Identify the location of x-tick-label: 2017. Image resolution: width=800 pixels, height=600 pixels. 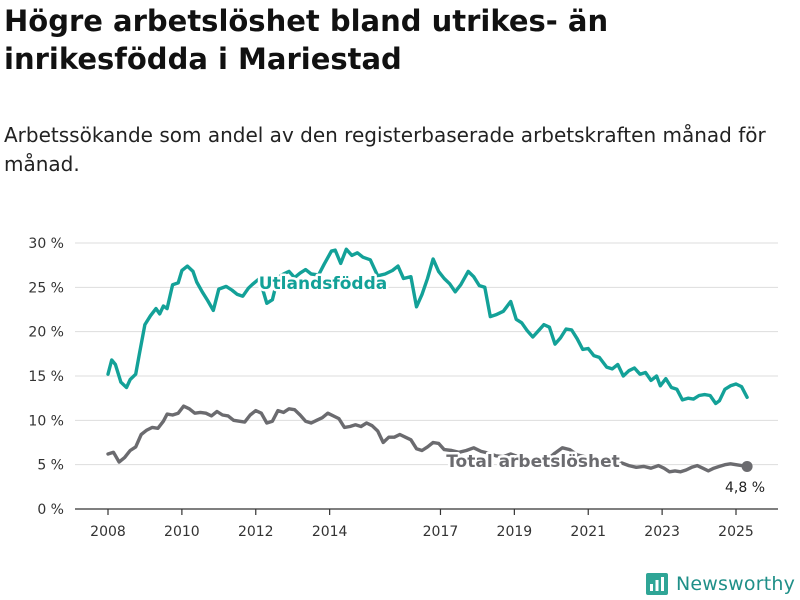
(441, 532).